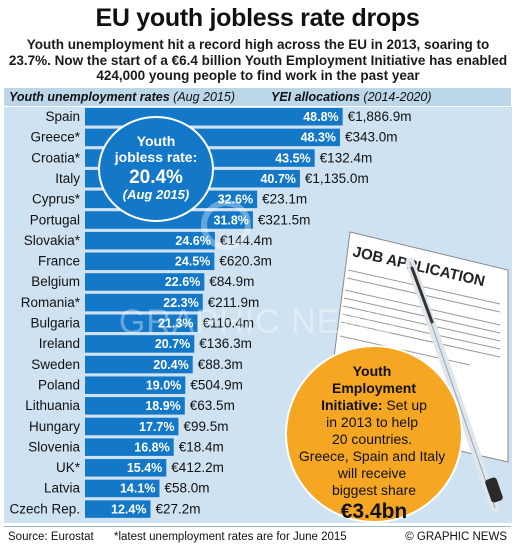  What do you see at coordinates (128, 509) in the screenshot?
I see `bar-value-label: 12.4%` at bounding box center [128, 509].